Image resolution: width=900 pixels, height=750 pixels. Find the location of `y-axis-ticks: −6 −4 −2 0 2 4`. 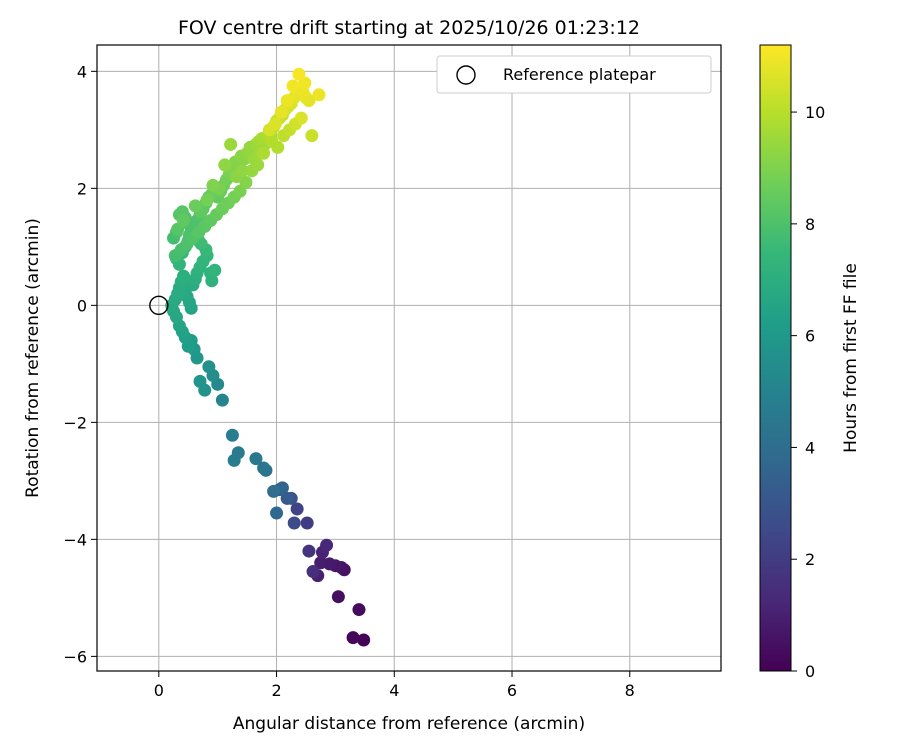

y-axis-ticks: −6 −4 −2 0 2 4 is located at coordinates (80, 364).